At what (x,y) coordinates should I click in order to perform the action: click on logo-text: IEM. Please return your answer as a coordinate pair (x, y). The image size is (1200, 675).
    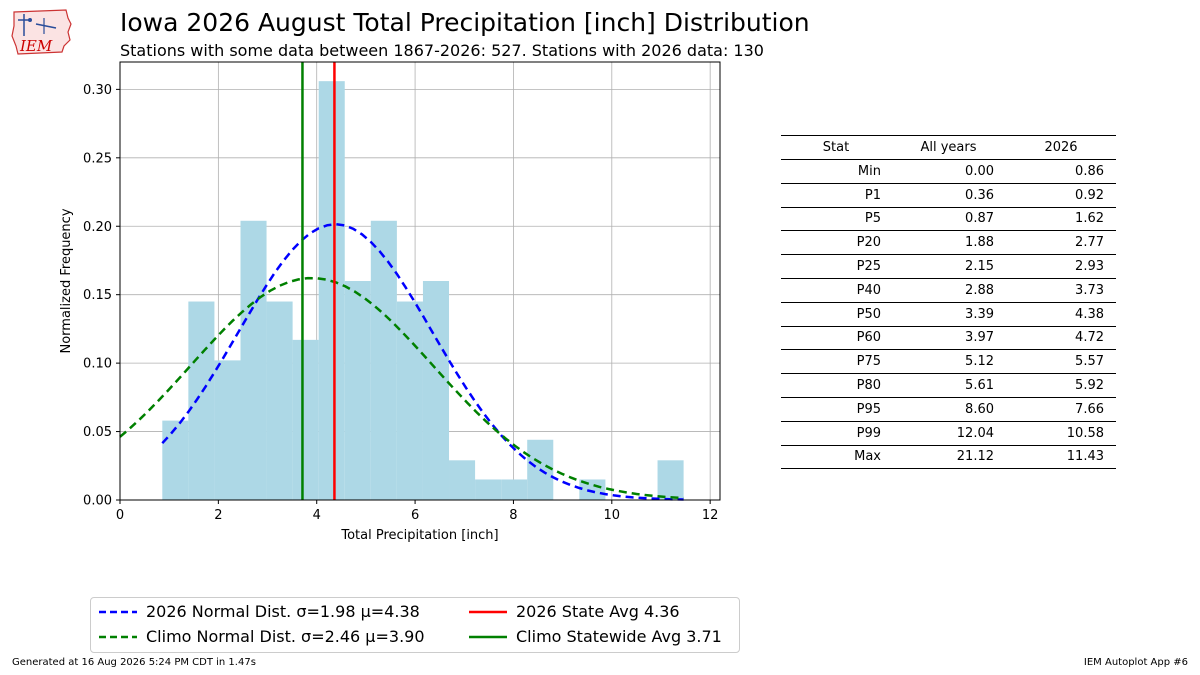
    Looking at the image, I should click on (36, 46).